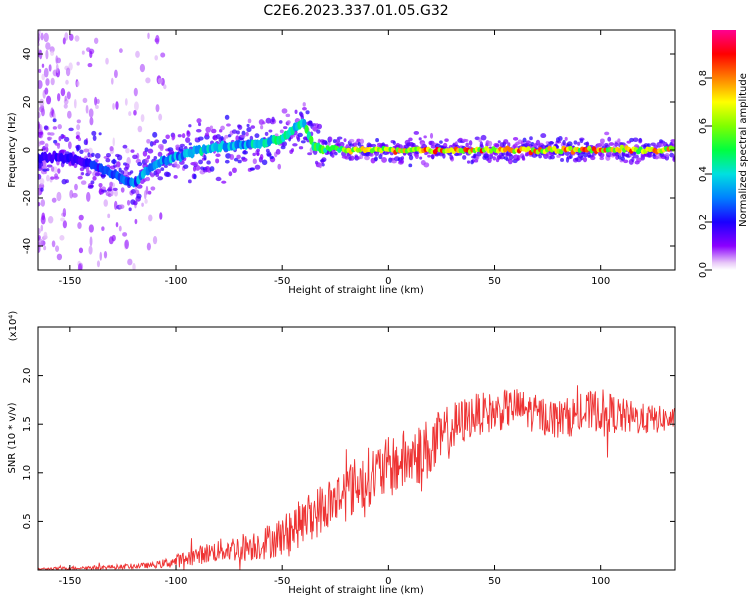 The height and width of the screenshot is (600, 750). What do you see at coordinates (282, 281) in the screenshot?
I see `x-tick-label: -50` at bounding box center [282, 281].